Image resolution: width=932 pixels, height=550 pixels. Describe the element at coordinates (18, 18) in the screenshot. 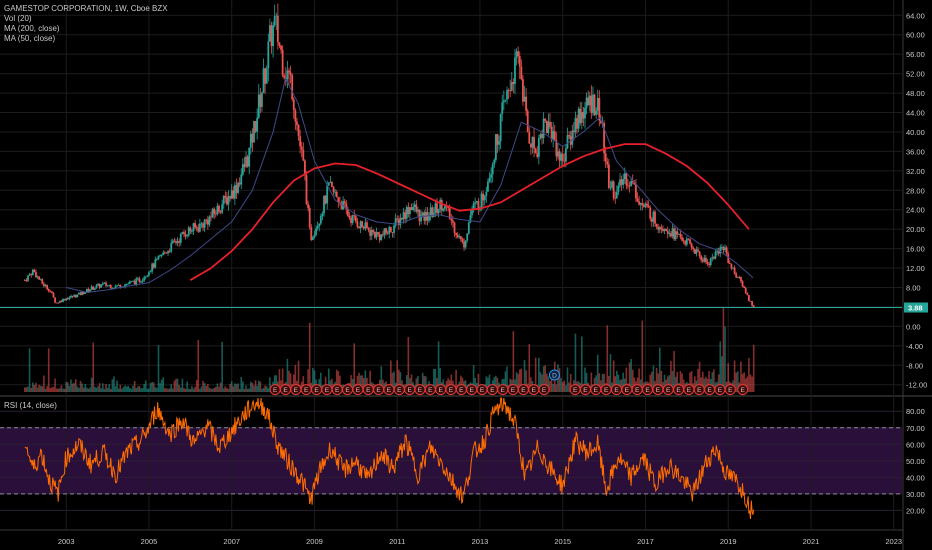

I see `indicator-volume-label: Vol (20)` at that location.